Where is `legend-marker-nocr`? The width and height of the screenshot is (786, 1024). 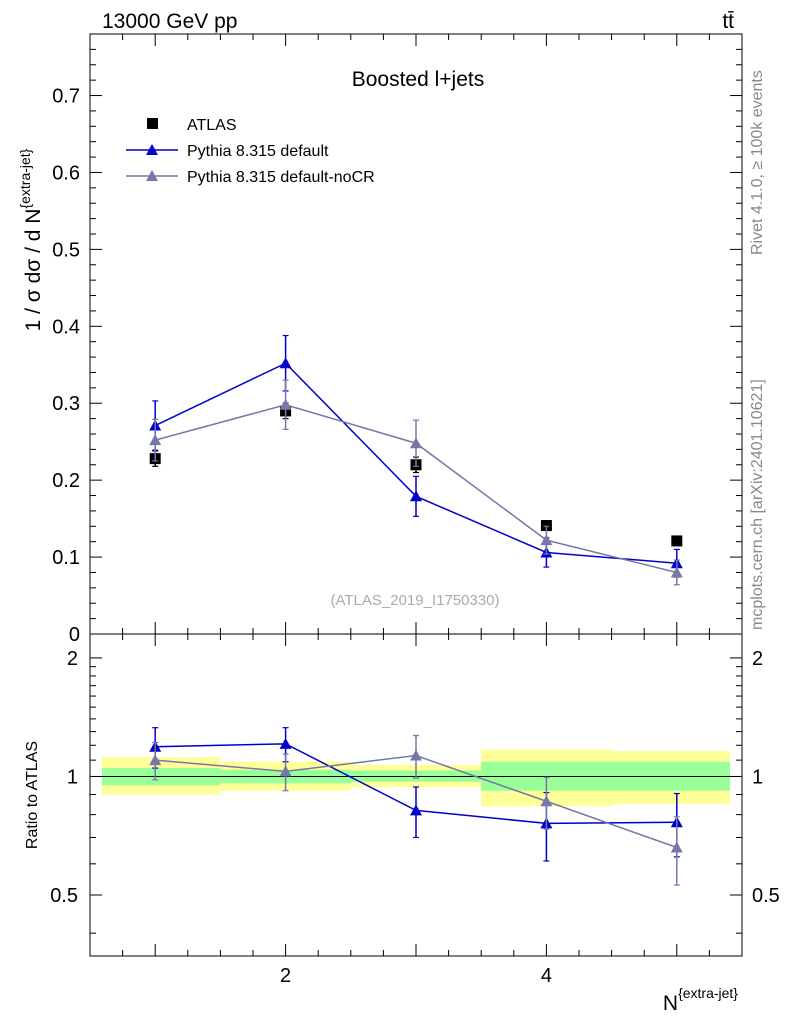
legend-marker-nocr is located at coordinates (152, 175).